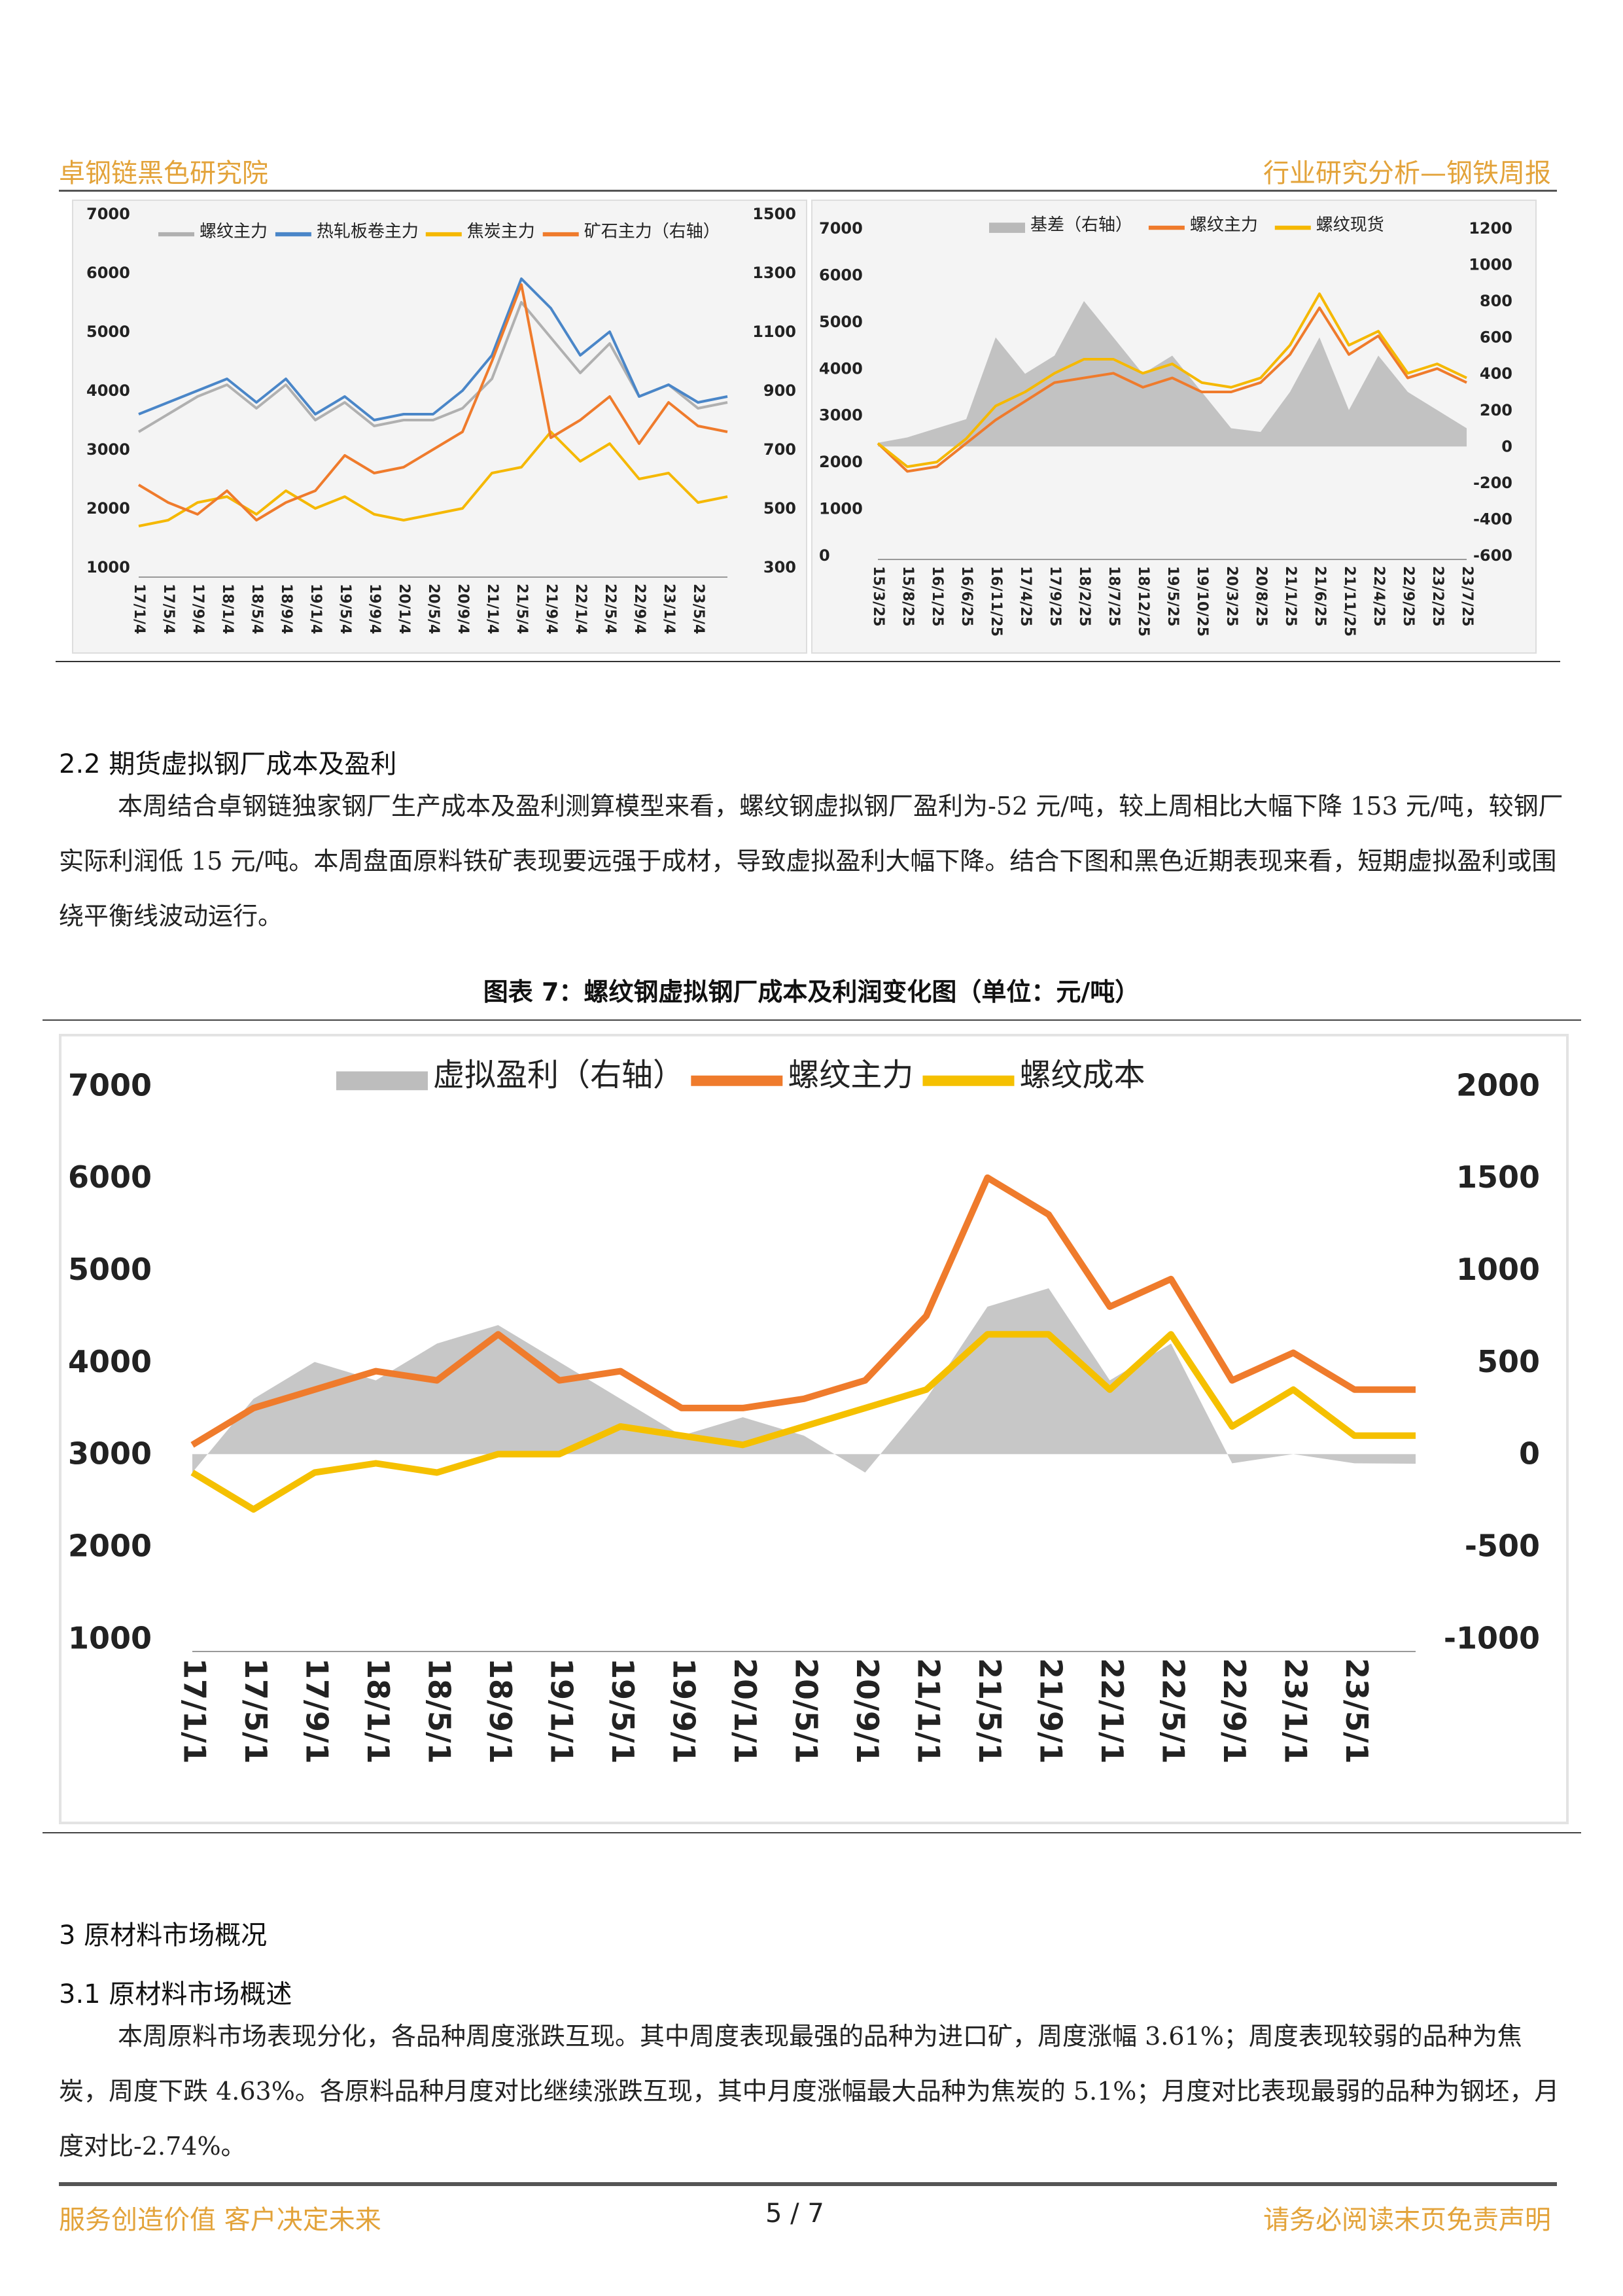  I want to click on x-tick-label: 19/9/1, so click(685, 1711).